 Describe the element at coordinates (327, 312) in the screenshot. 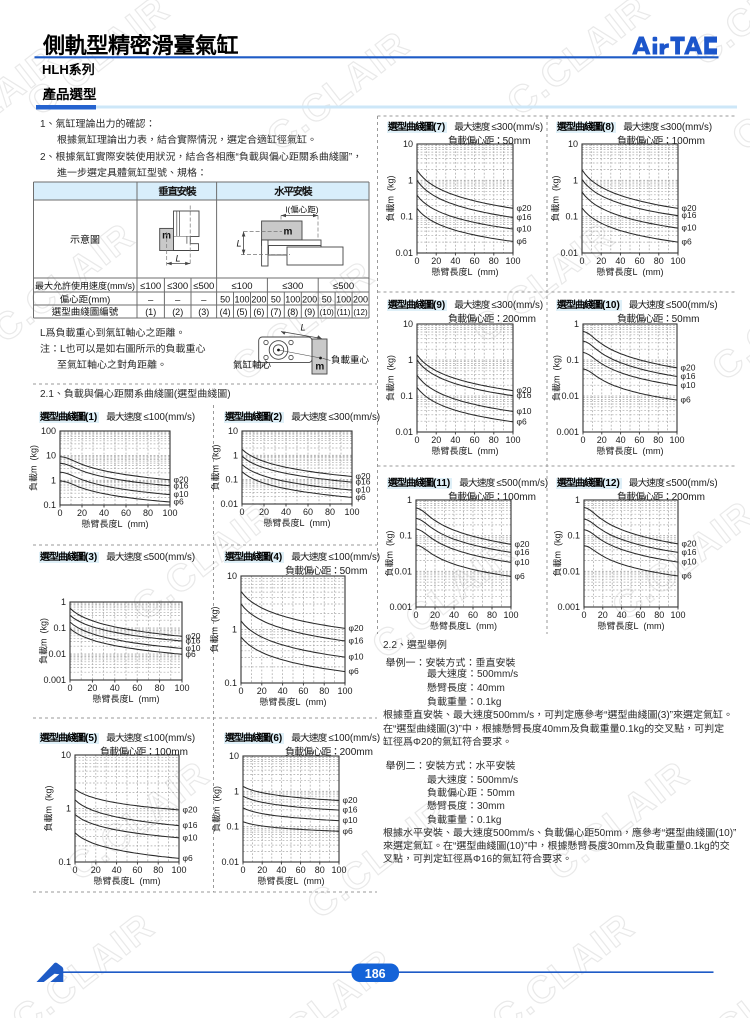

I see `svg-text: (10)` at that location.